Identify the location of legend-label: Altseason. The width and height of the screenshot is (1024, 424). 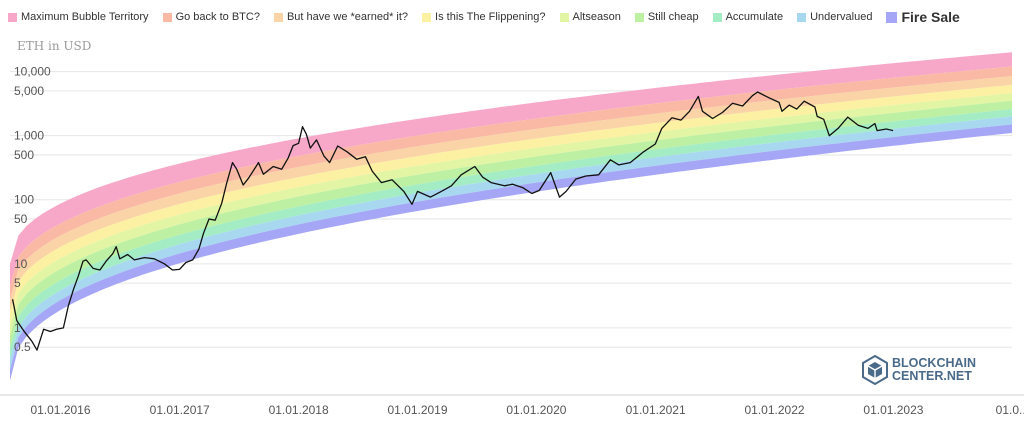
(596, 17).